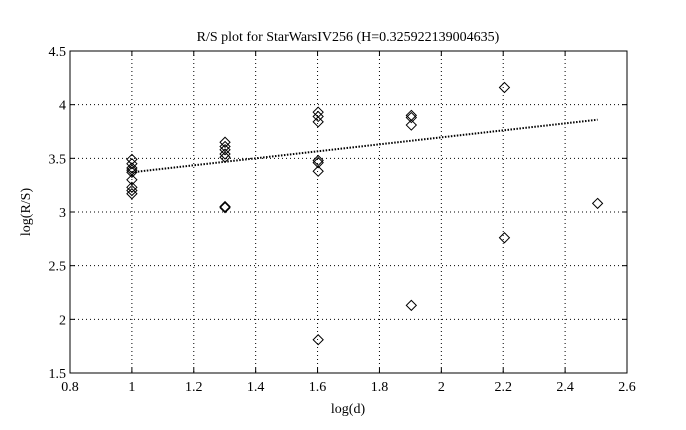  What do you see at coordinates (380, 387) in the screenshot?
I see `x-tick-label: 1.8` at bounding box center [380, 387].